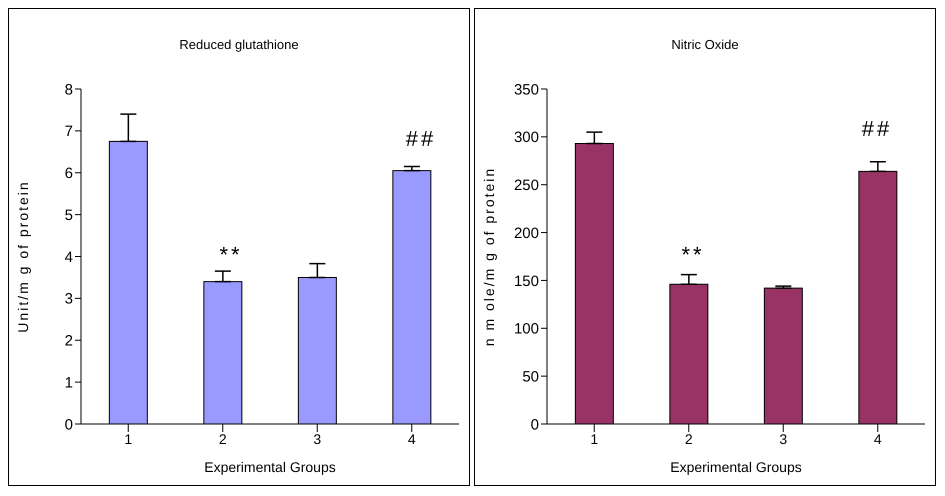  What do you see at coordinates (526, 233) in the screenshot?
I see `y-tick-label: 200` at bounding box center [526, 233].